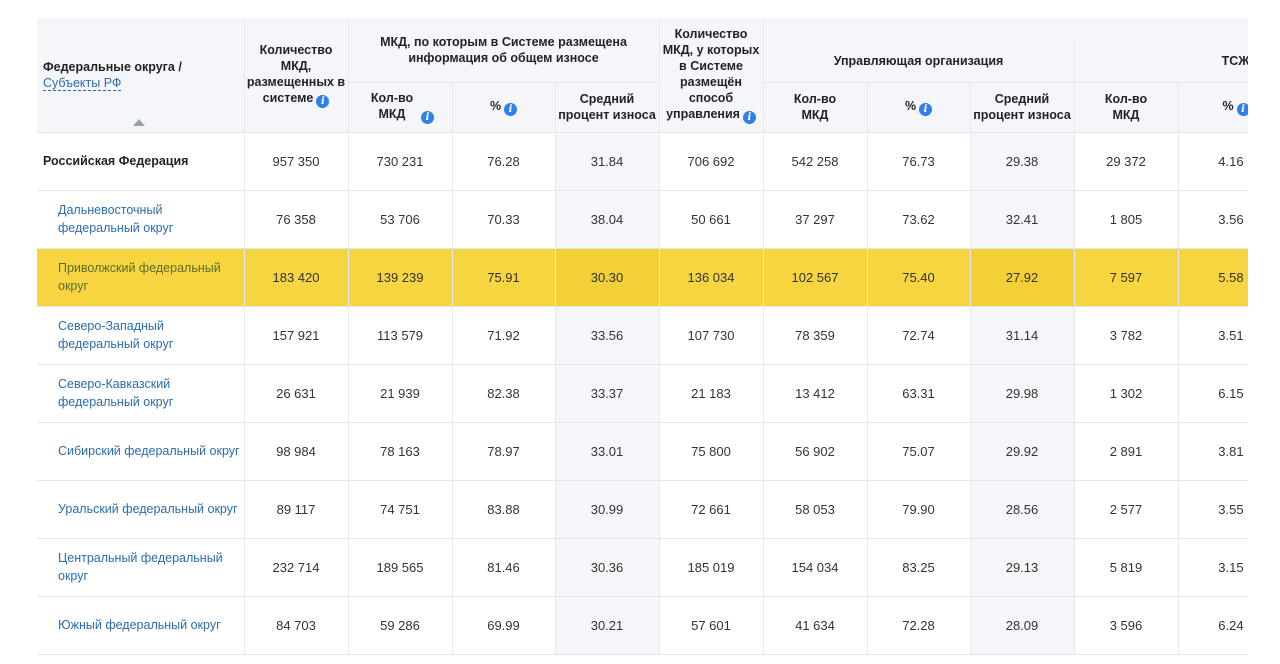  I want to click on region-link: Центральный федеральный округ, so click(141, 567).